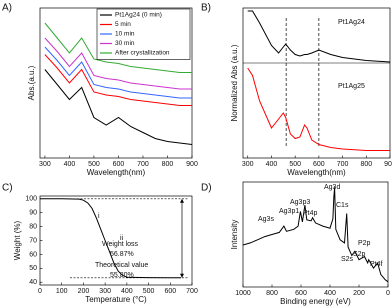 The height and width of the screenshot is (307, 392). What do you see at coordinates (120, 244) in the screenshot?
I see `annotation: Weight loss` at bounding box center [120, 244].